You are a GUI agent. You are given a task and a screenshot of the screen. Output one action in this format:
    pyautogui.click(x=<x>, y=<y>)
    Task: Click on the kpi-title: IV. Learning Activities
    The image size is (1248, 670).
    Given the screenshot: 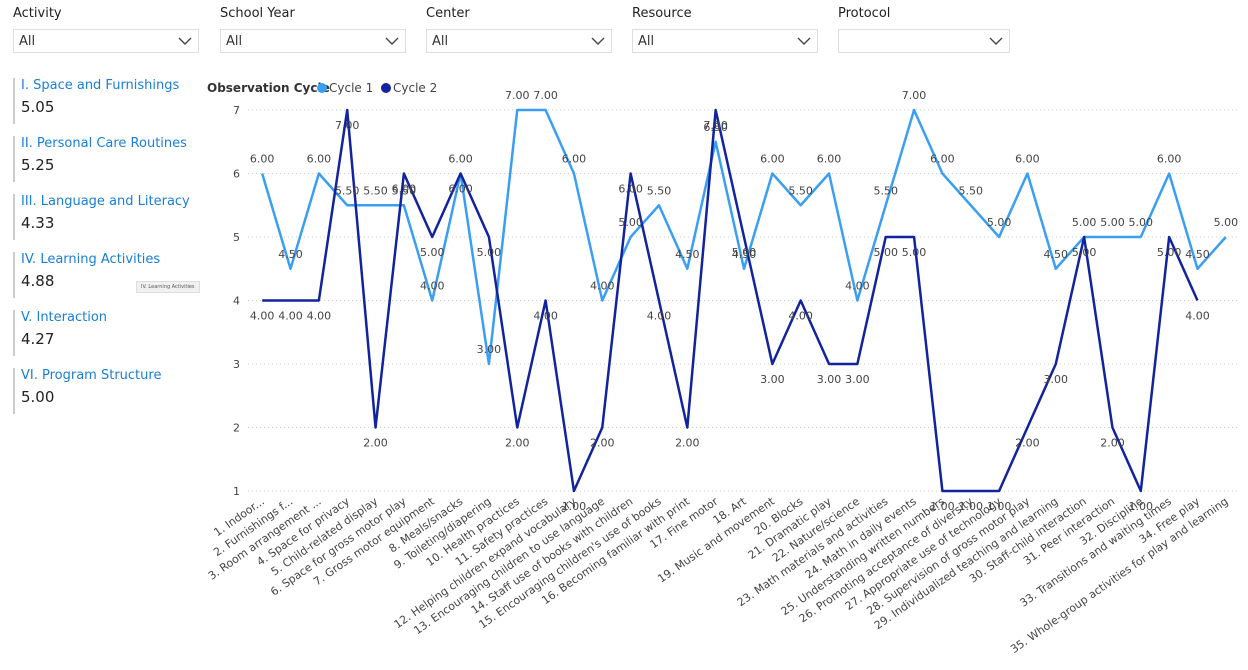 What is the action you would take?
    pyautogui.click(x=91, y=259)
    